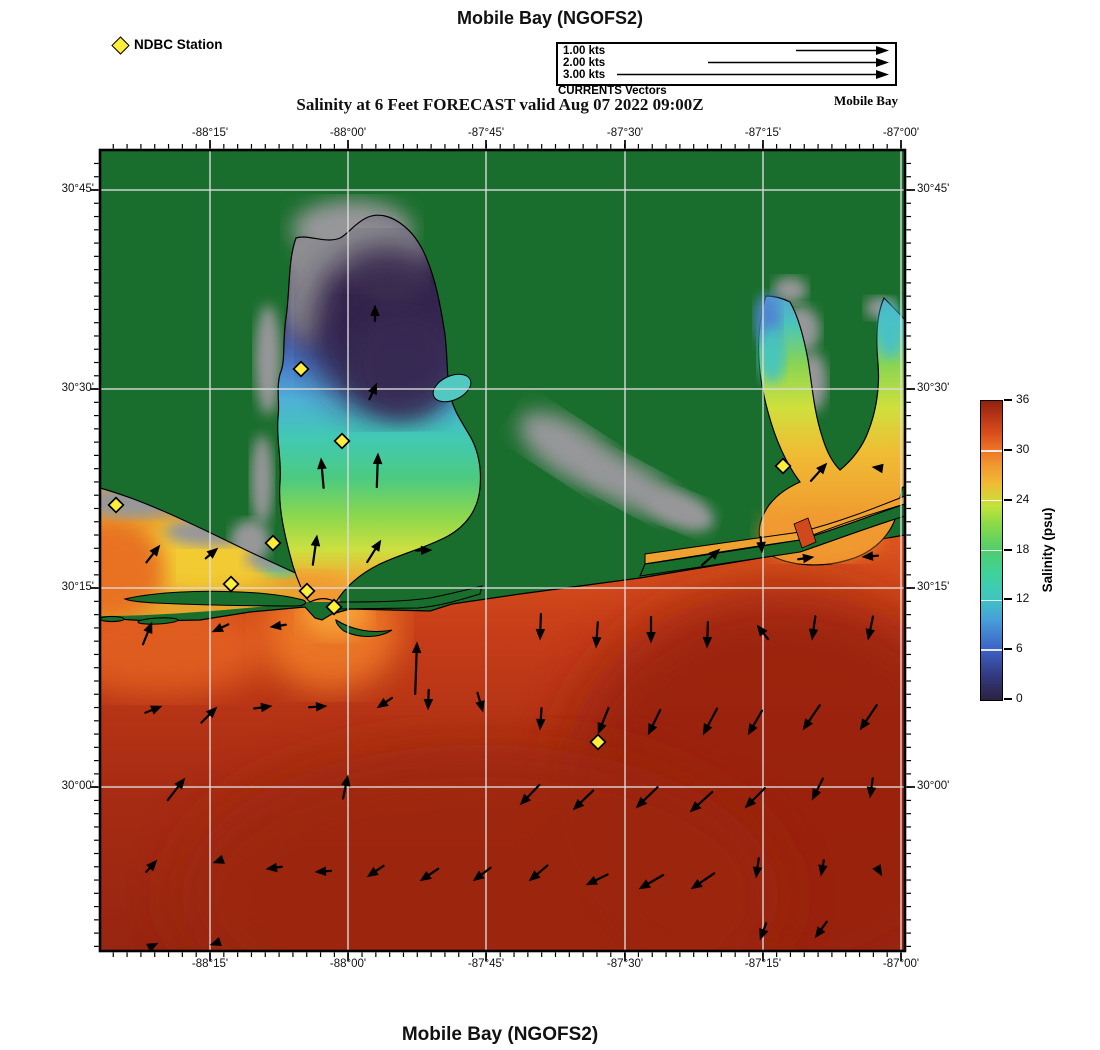 The height and width of the screenshot is (1050, 1100). What do you see at coordinates (1023, 598) in the screenshot?
I see `colorbar-tick-label: 12` at bounding box center [1023, 598].